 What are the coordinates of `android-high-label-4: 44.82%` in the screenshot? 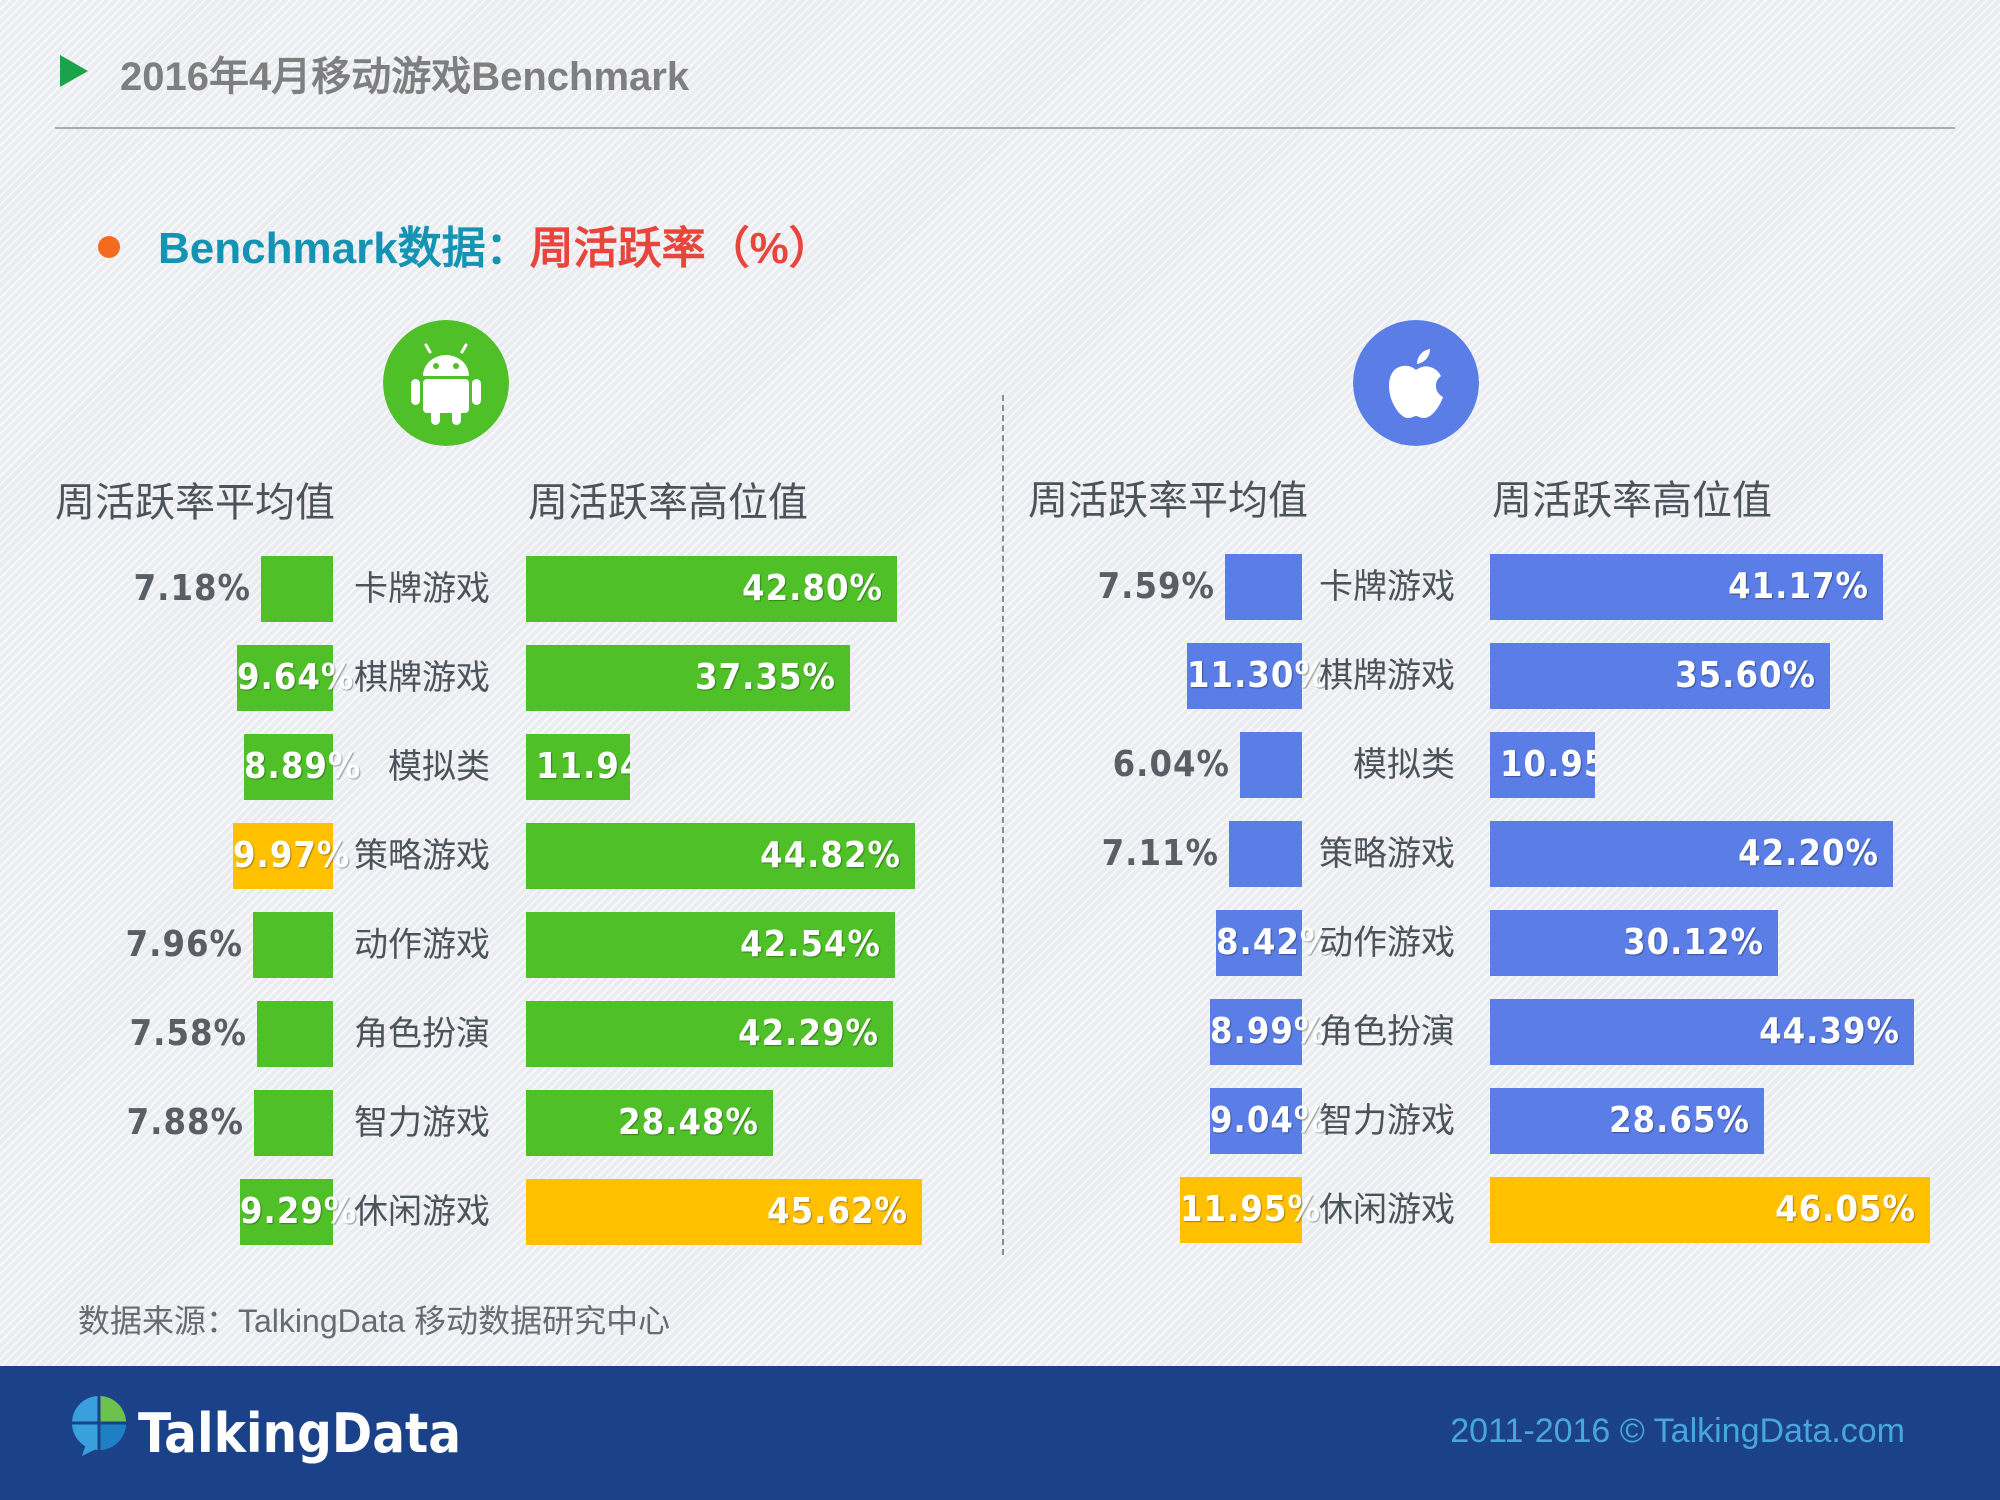 It's located at (830, 855).